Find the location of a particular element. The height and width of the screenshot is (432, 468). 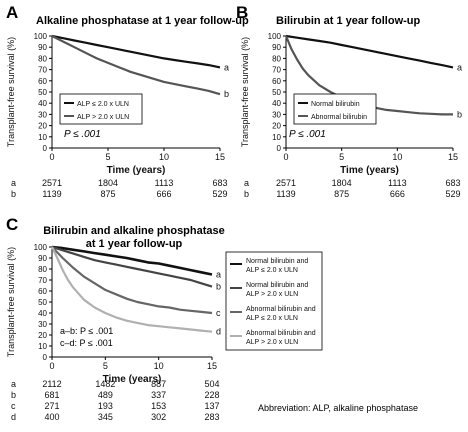

y-tick-label-b-40: 40 is located at coordinates (276, 103).